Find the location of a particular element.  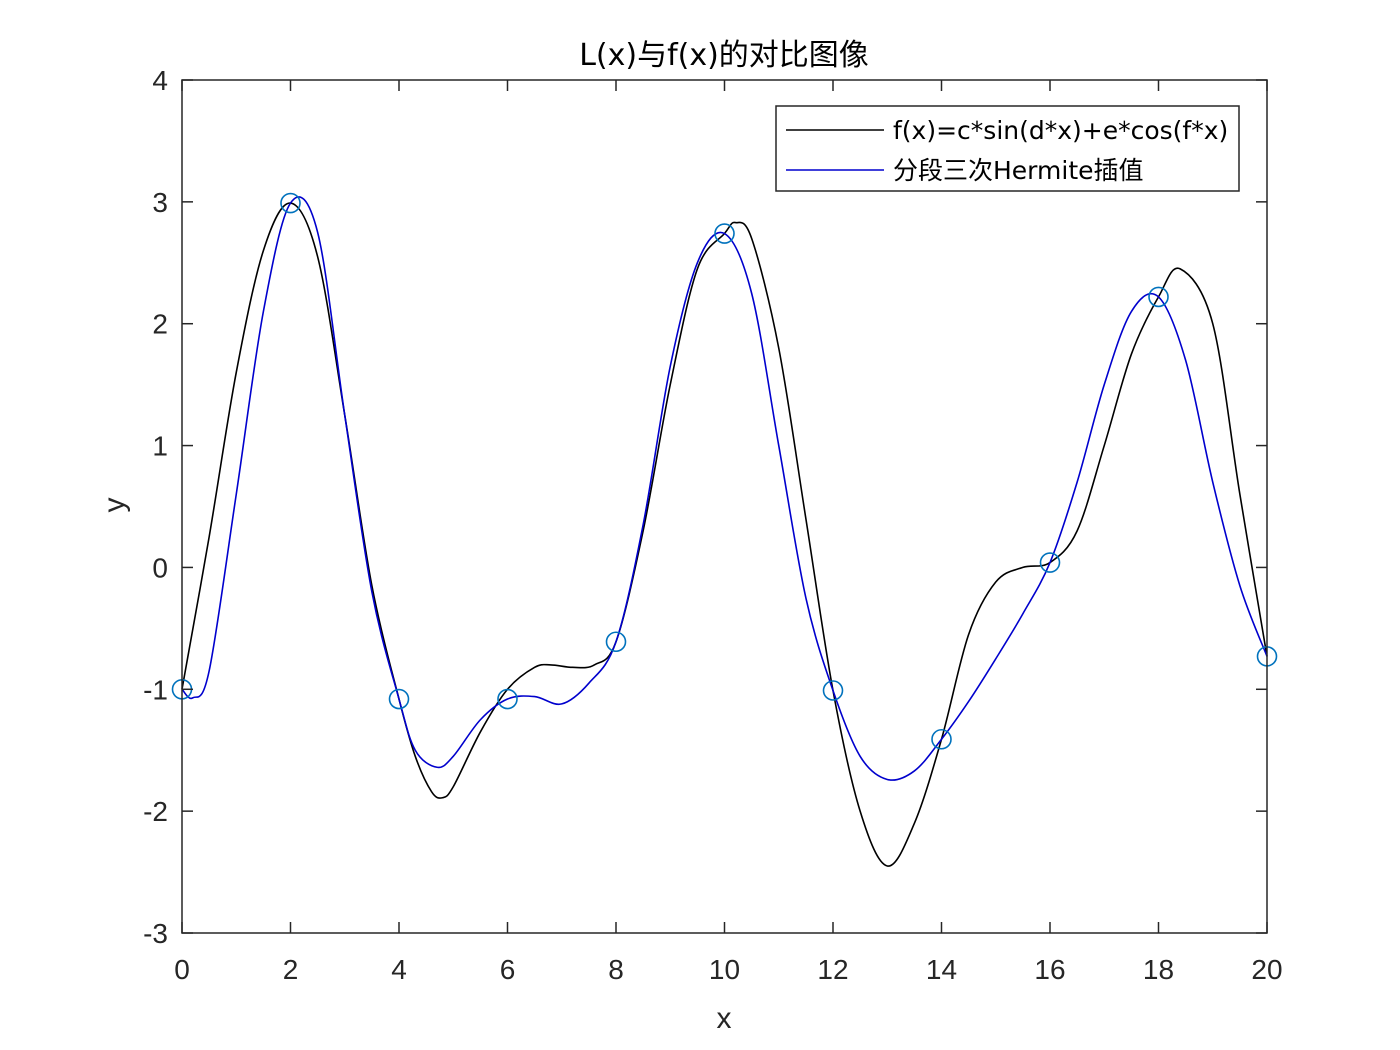

y-axis-label: y is located at coordinates (114, 505).